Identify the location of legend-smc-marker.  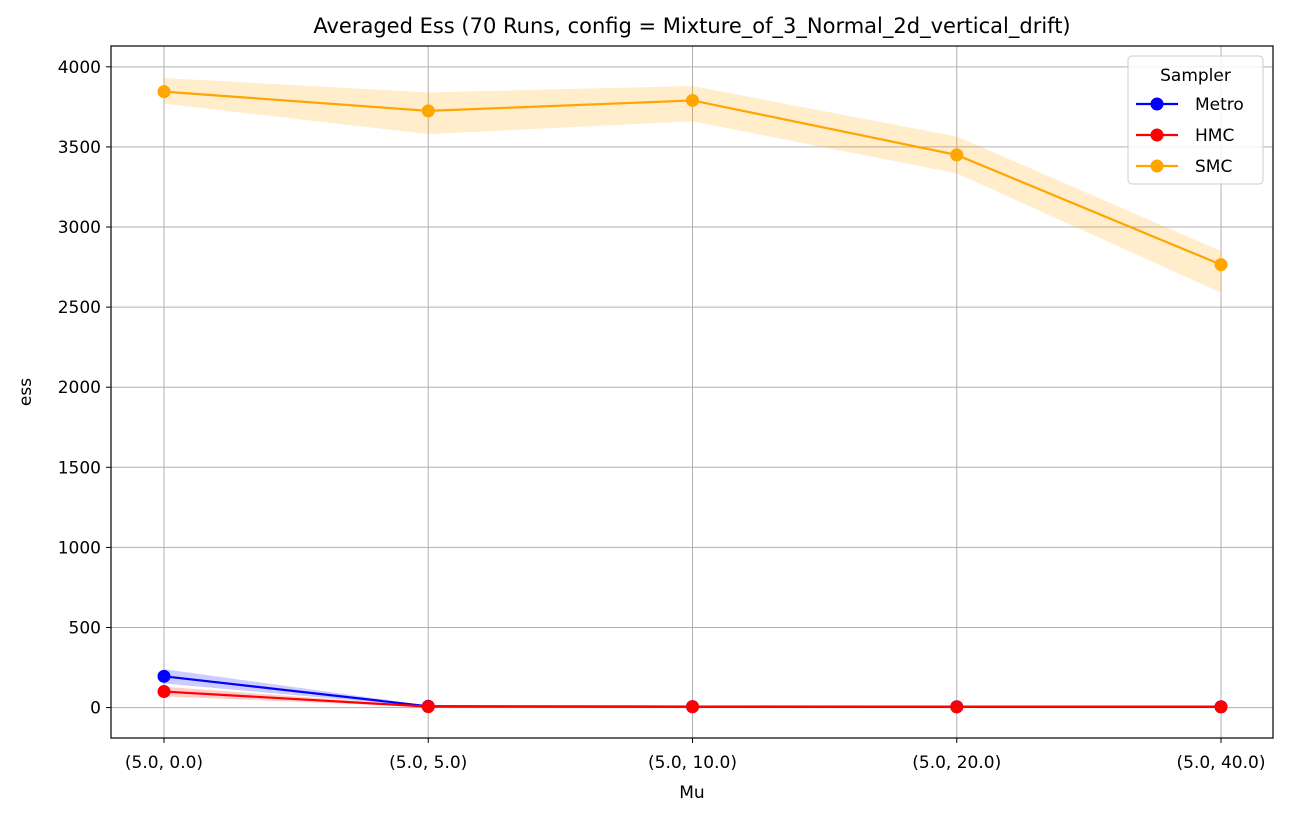
(1157, 166).